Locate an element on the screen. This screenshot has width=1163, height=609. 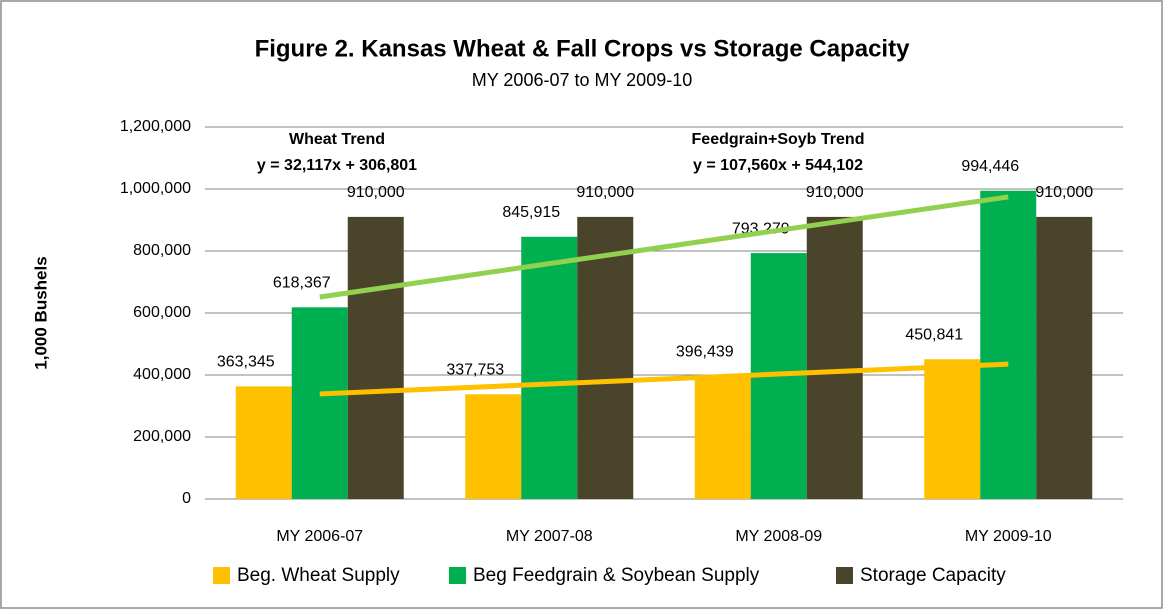
y-tick-label: 400,000 is located at coordinates (162, 374).